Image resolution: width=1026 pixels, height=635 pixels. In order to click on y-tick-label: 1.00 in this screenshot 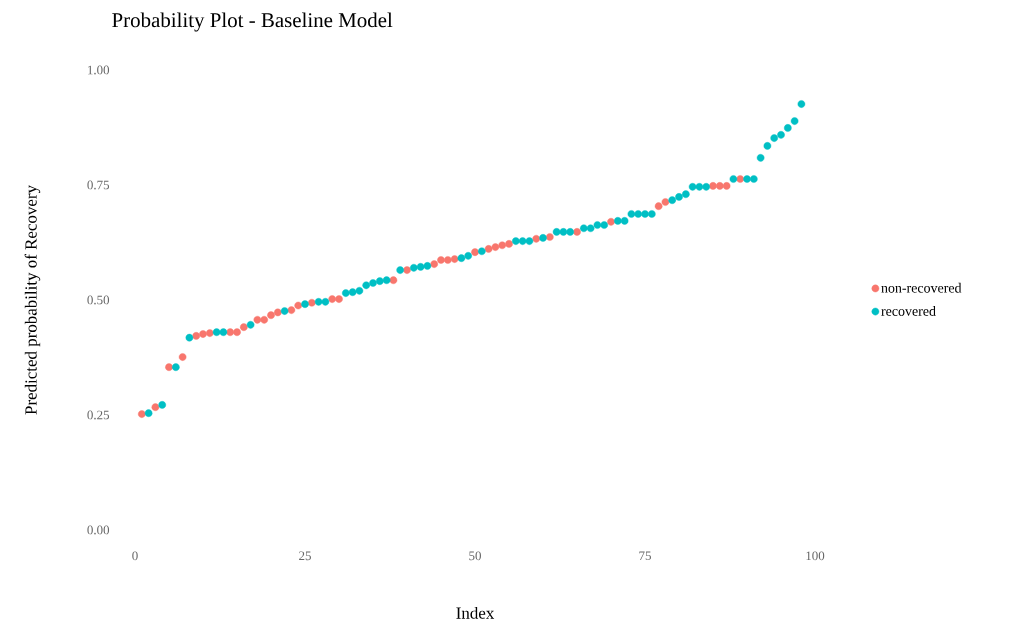, I will do `click(99, 70)`.